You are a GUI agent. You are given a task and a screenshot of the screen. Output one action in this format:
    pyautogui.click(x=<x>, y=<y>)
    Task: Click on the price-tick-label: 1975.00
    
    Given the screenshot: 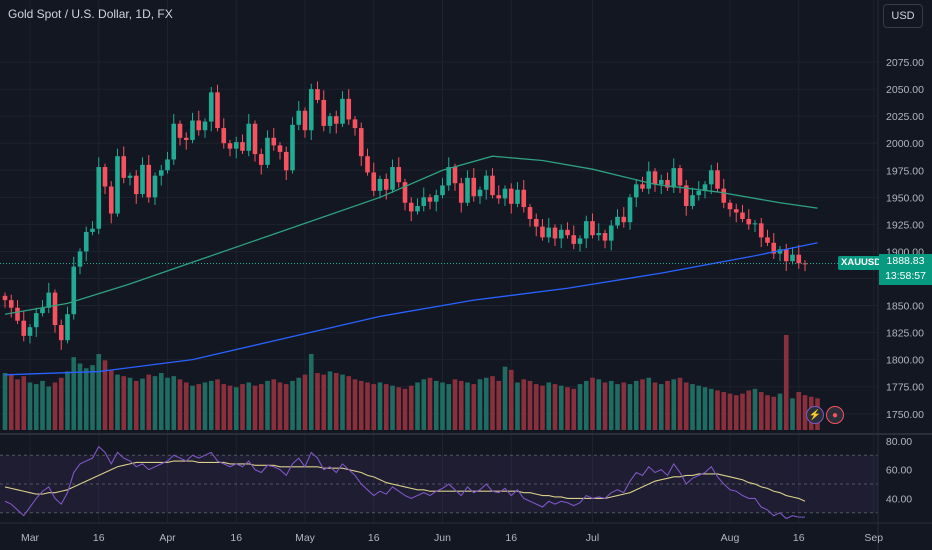 What is the action you would take?
    pyautogui.click(x=905, y=171)
    